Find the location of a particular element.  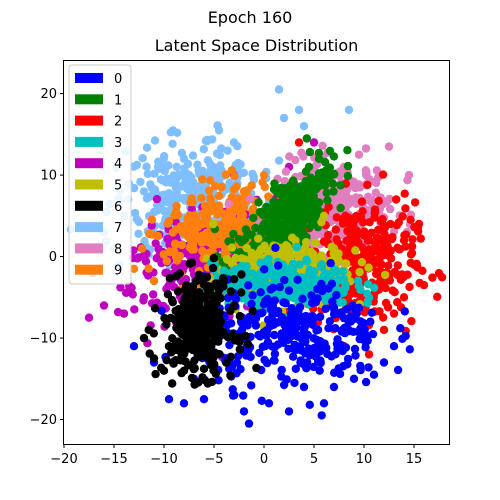

y-tick-label: 0 is located at coordinates (53, 257).